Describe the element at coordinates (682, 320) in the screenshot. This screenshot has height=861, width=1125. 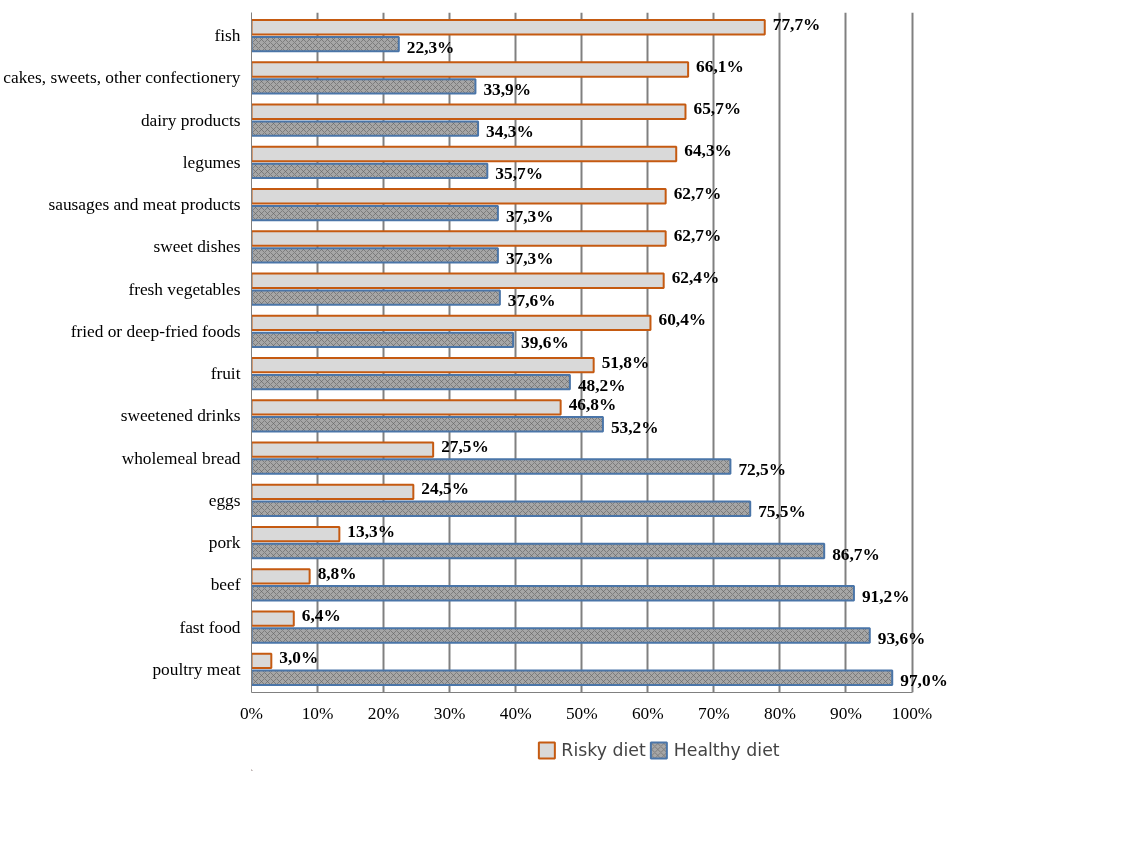
I see `data-label: 60,4%` at that location.